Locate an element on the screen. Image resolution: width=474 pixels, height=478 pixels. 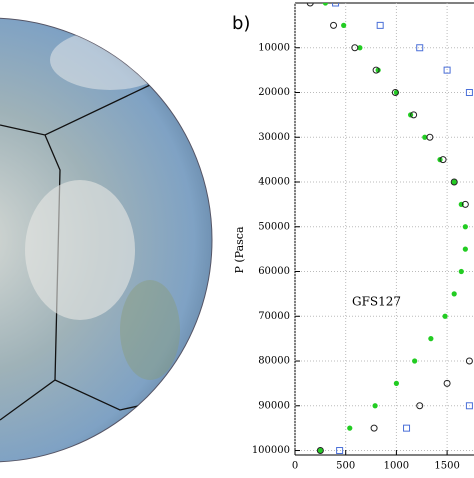
x-tick-label: 1500 is located at coordinates (446, 466).